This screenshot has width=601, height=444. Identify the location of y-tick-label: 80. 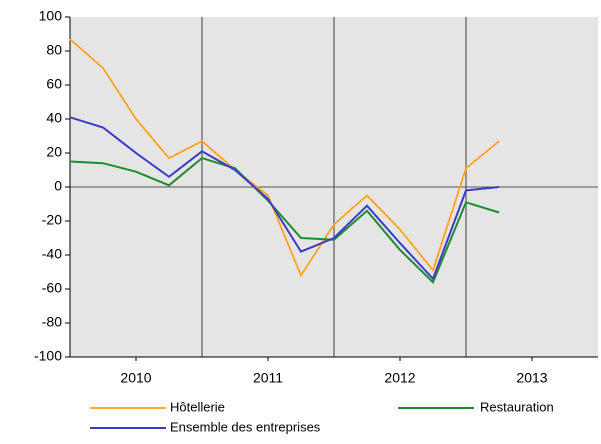
(54, 50).